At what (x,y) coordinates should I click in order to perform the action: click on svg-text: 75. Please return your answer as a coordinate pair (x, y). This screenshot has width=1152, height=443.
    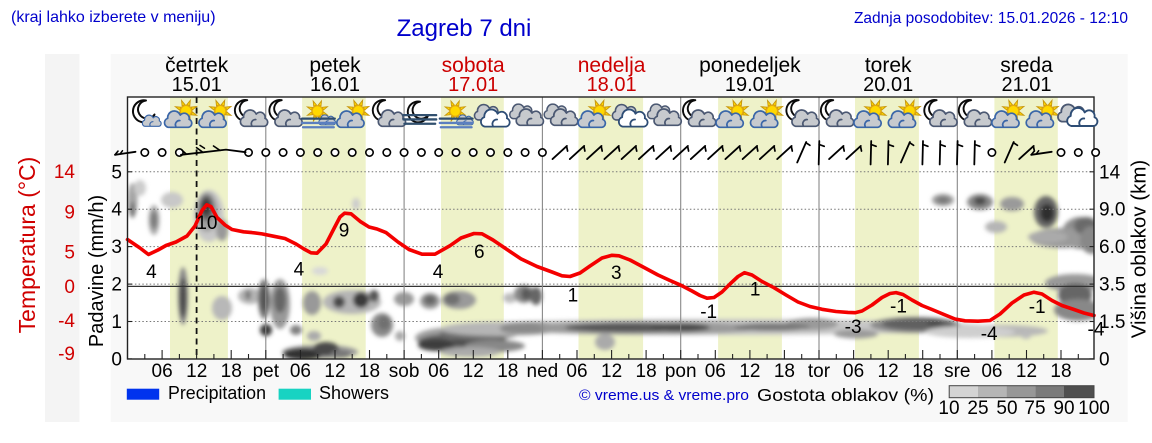
    Looking at the image, I should click on (1034, 408).